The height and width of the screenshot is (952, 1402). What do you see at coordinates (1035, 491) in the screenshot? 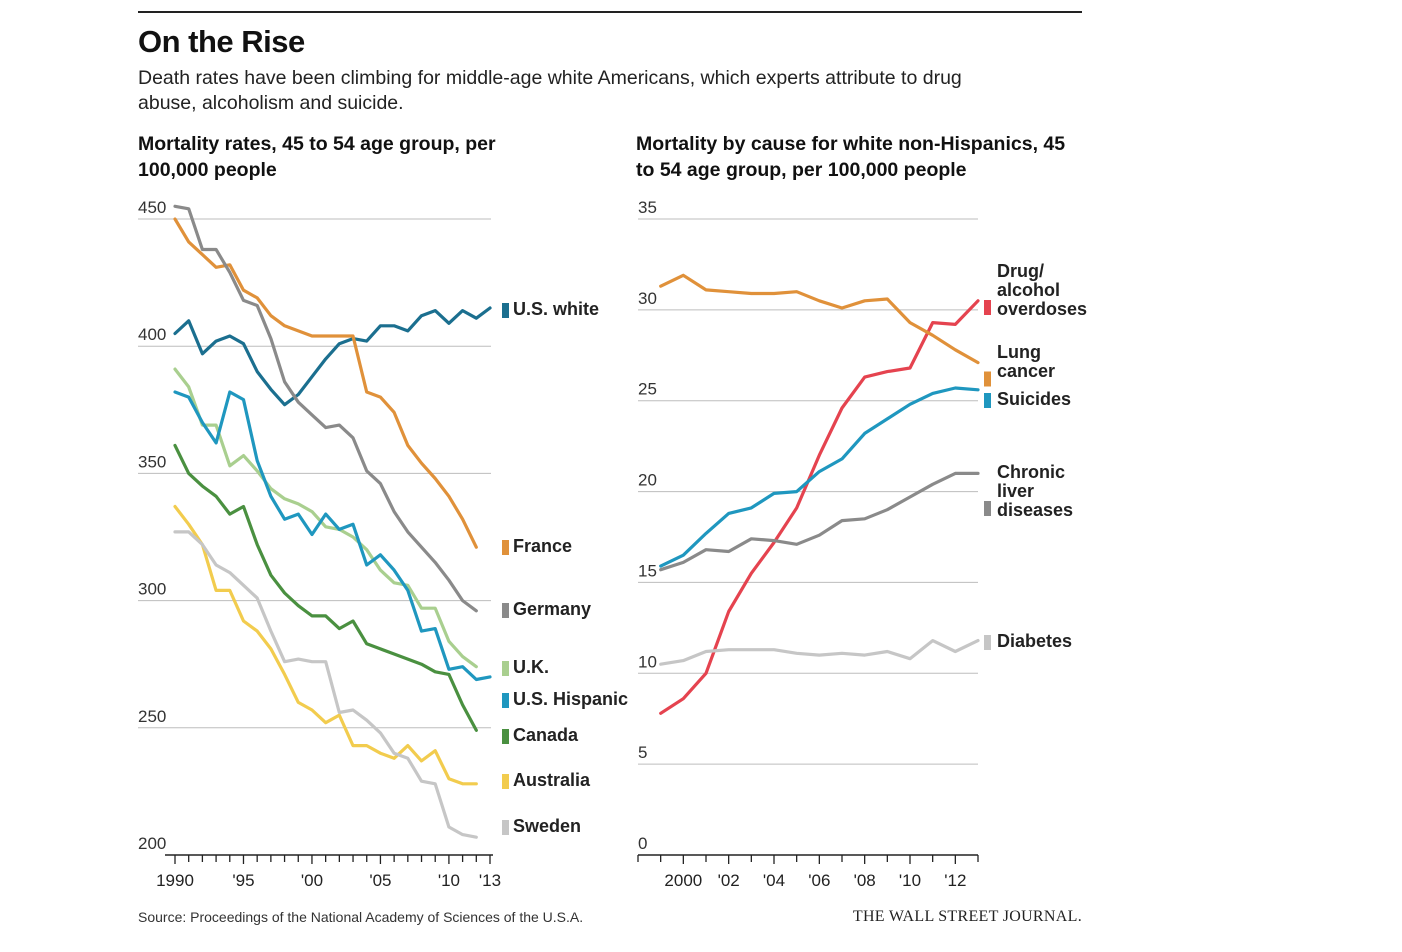
I see `series-label-chronic-liver-diseases: Chronic liver diseases` at bounding box center [1035, 491].